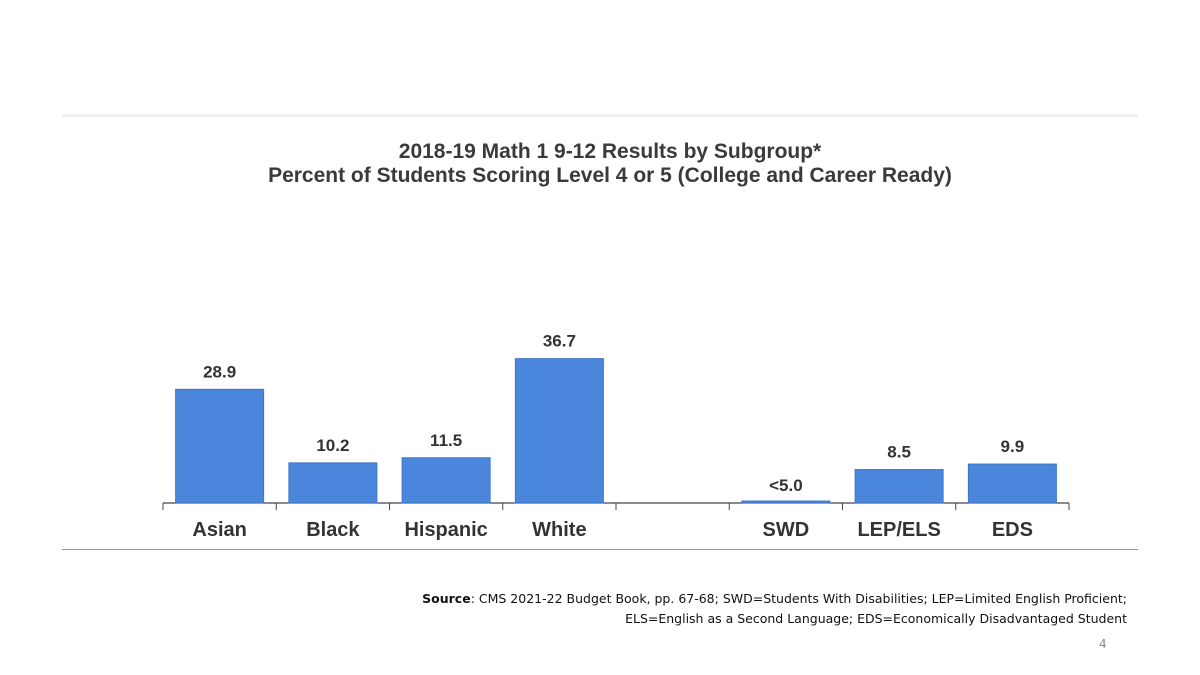 The width and height of the screenshot is (1200, 675). What do you see at coordinates (898, 530) in the screenshot?
I see `category-label-lep-els: LEP/ELS` at bounding box center [898, 530].